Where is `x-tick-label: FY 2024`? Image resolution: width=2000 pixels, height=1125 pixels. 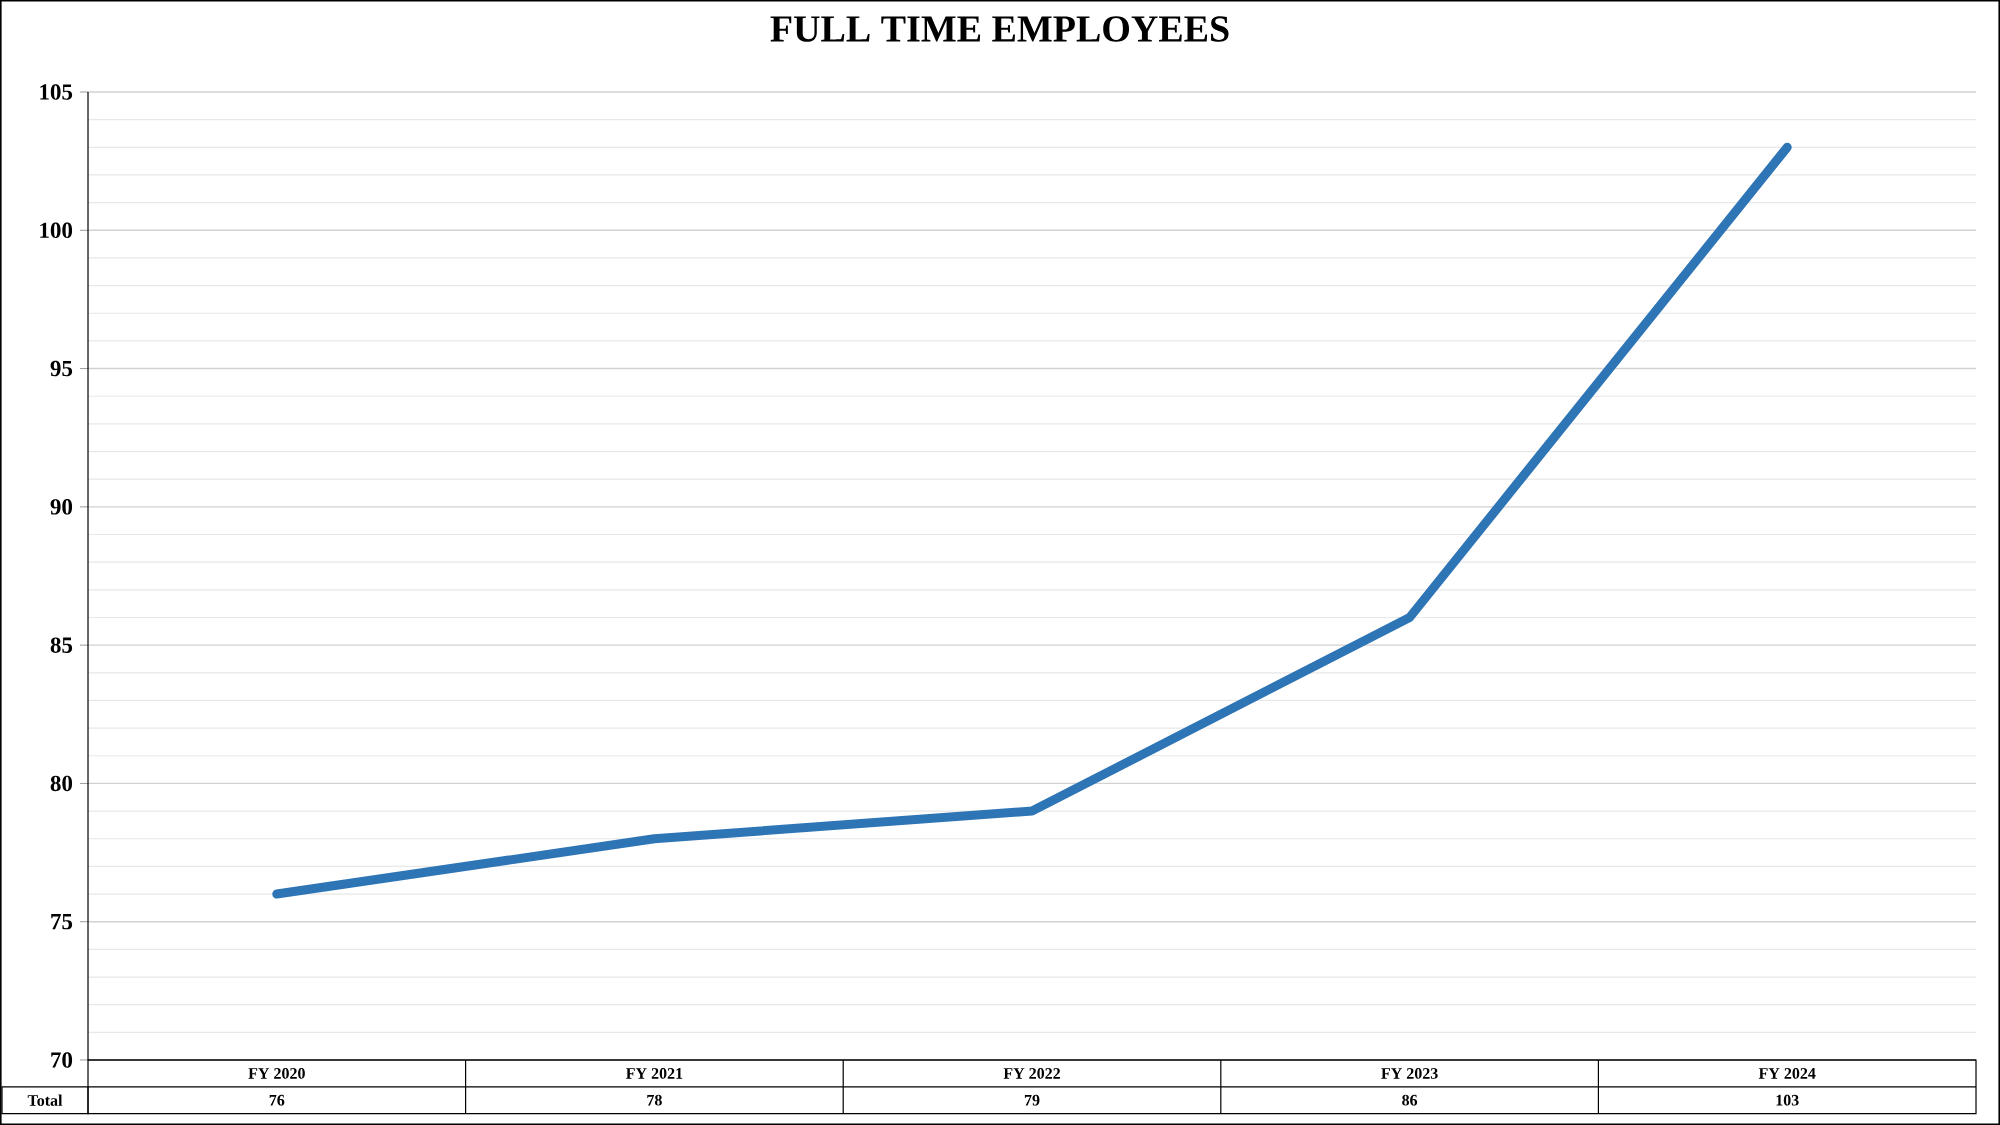
x-tick-label: FY 2024 is located at coordinates (1787, 1073).